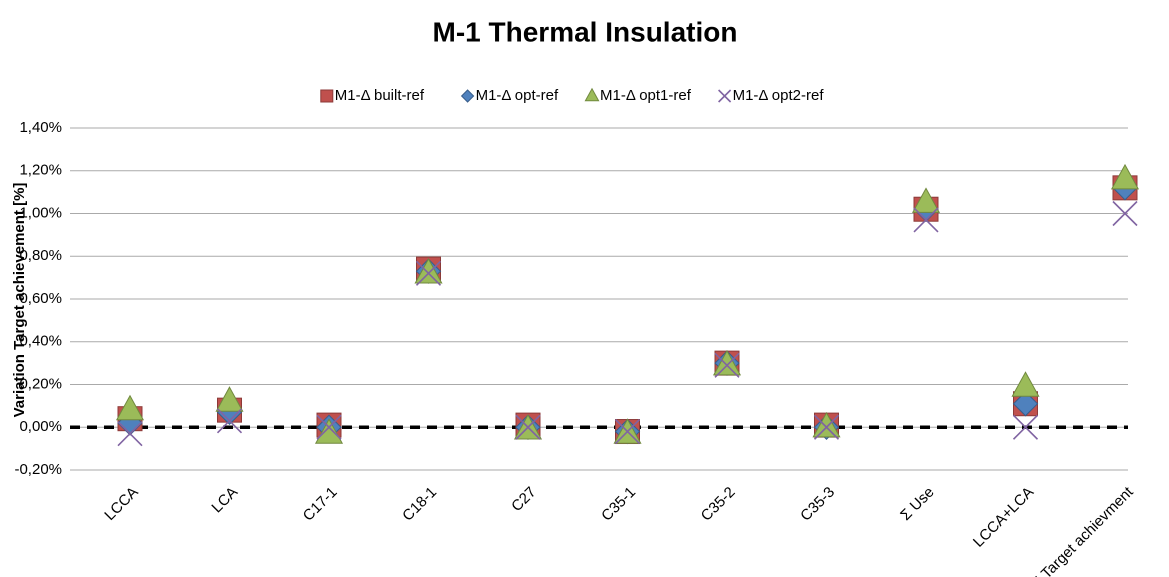  I want to click on x-tick-label: LCCA+LCA, so click(1003, 517).